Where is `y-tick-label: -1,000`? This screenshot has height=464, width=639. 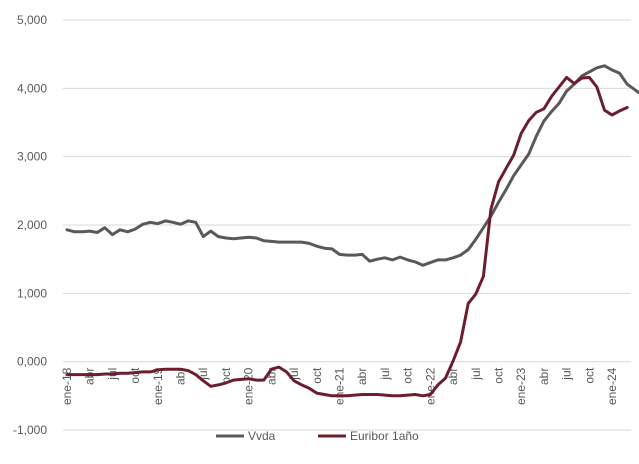 y-tick-label: -1,000 is located at coordinates (30, 430).